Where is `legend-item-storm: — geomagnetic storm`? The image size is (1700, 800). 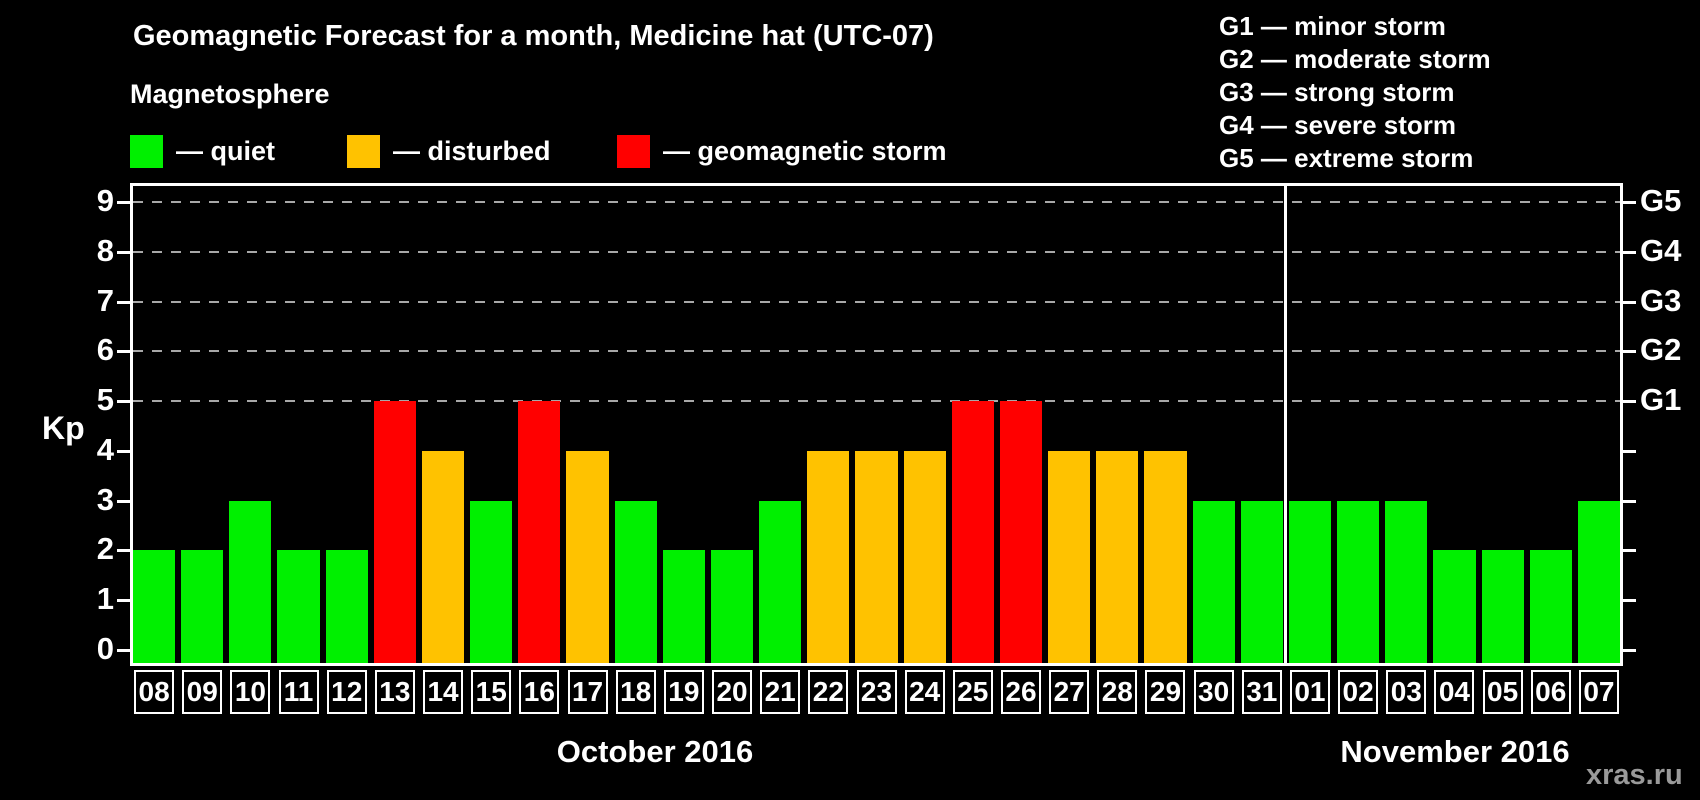 legend-item-storm: — geomagnetic storm is located at coordinates (782, 151).